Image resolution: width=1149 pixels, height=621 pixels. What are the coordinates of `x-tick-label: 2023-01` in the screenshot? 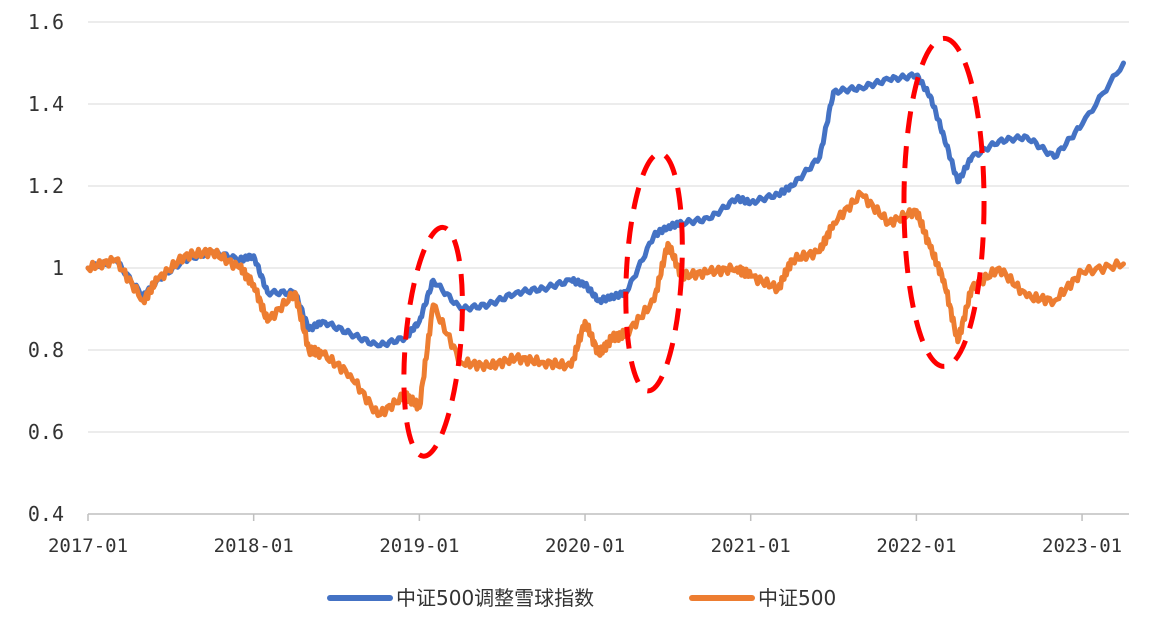 It's located at (1082, 546).